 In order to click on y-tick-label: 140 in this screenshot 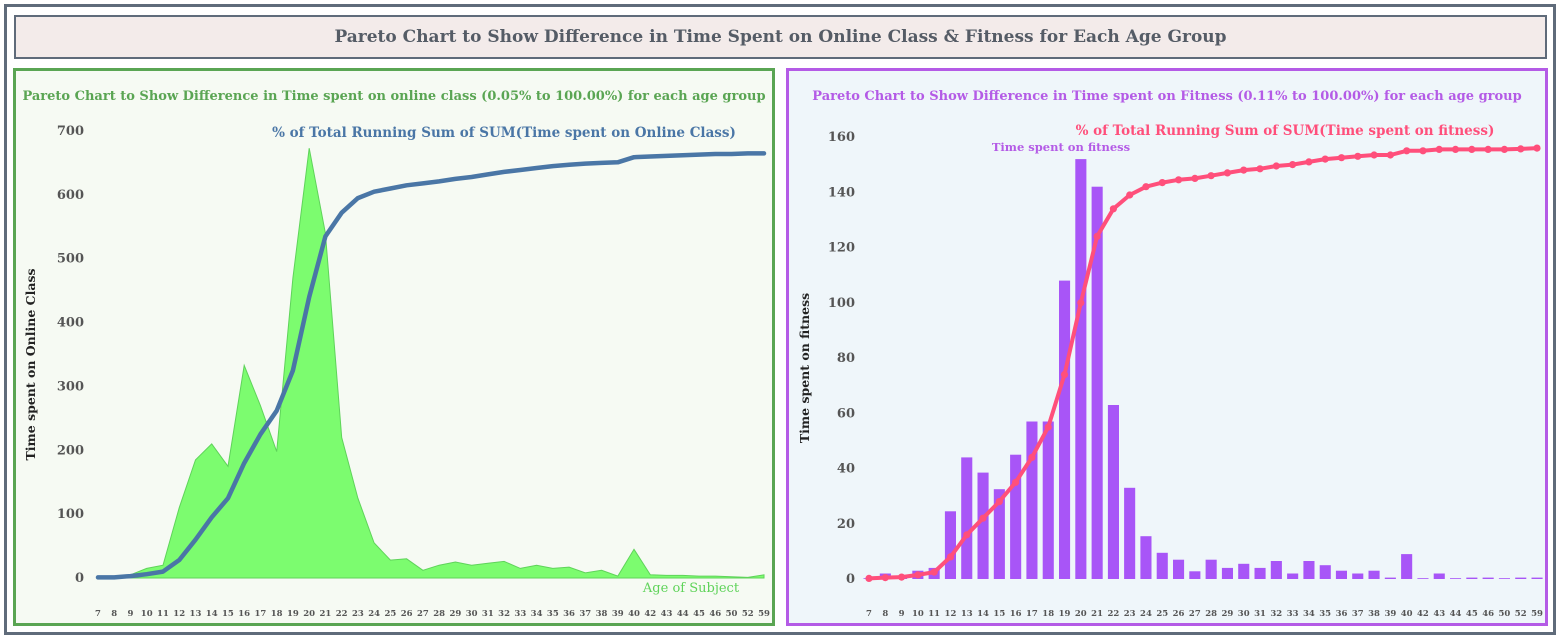, I will do `click(841, 192)`.